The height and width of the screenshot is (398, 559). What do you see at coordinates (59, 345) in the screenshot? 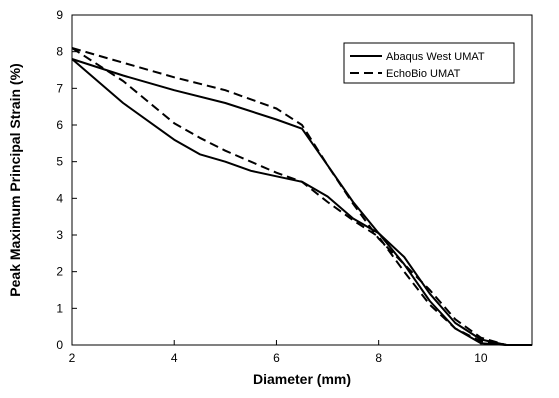
I see `y-tick-label: 0` at bounding box center [59, 345].